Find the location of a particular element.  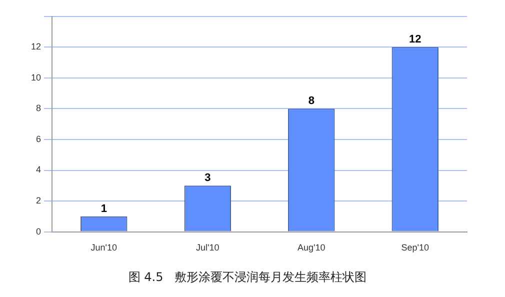

y-tick-label: 2 is located at coordinates (39, 201).